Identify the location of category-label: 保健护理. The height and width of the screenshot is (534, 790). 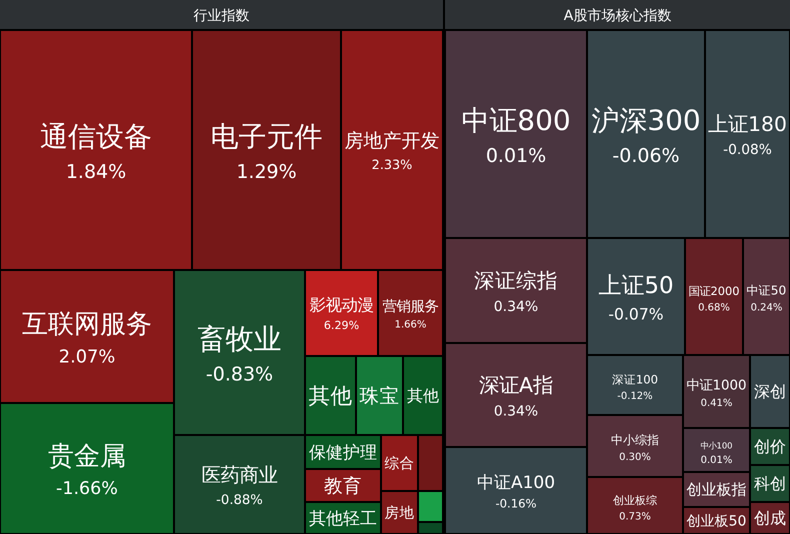
(343, 452).